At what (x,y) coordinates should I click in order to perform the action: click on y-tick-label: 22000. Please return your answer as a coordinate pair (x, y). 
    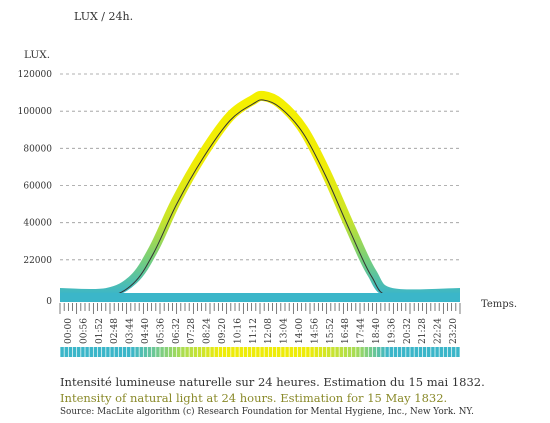
    Looking at the image, I should click on (37, 261).